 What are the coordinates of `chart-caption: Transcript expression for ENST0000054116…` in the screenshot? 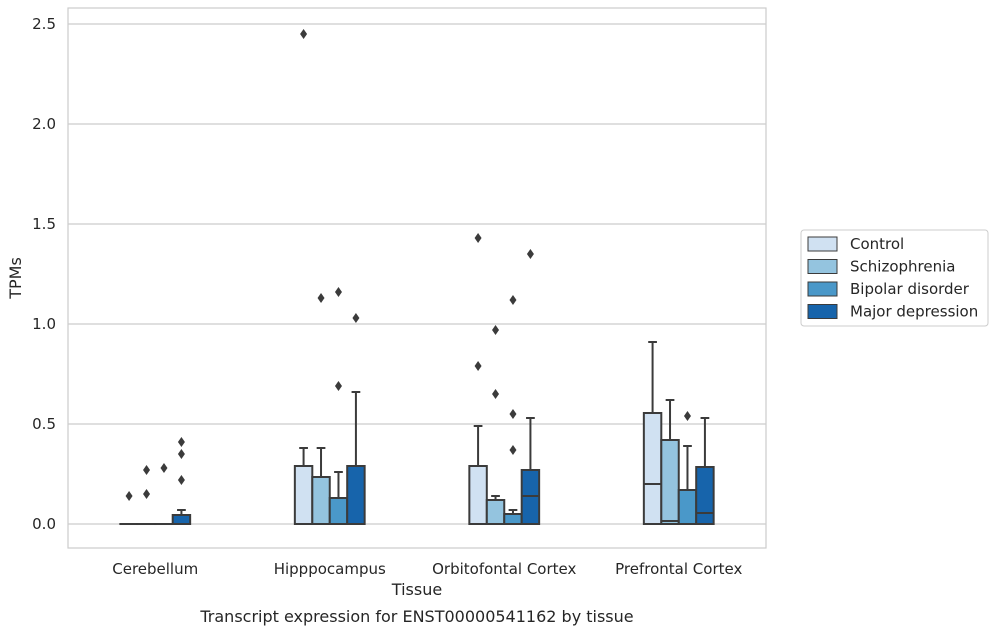 It's located at (416, 616).